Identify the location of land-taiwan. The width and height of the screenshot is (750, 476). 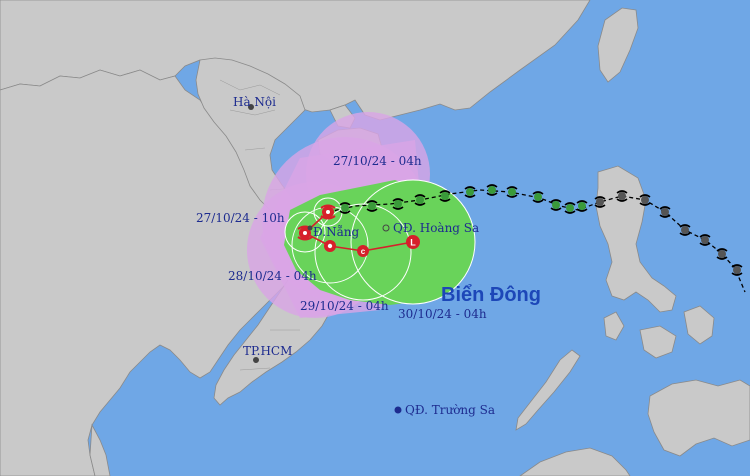
(618, 45).